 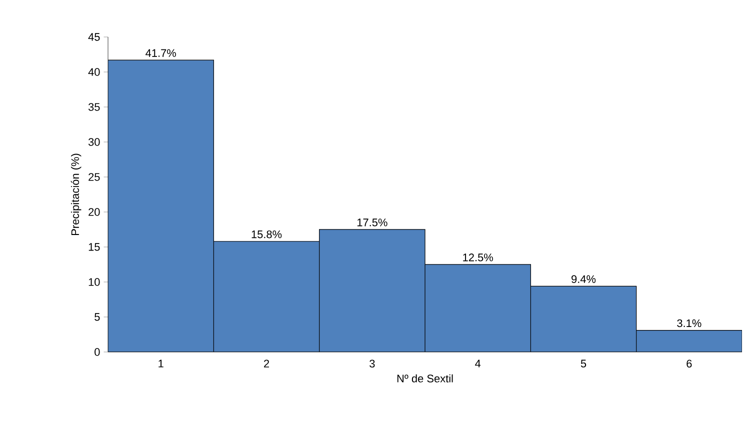 I want to click on data-label: 12.5%, so click(x=478, y=258).